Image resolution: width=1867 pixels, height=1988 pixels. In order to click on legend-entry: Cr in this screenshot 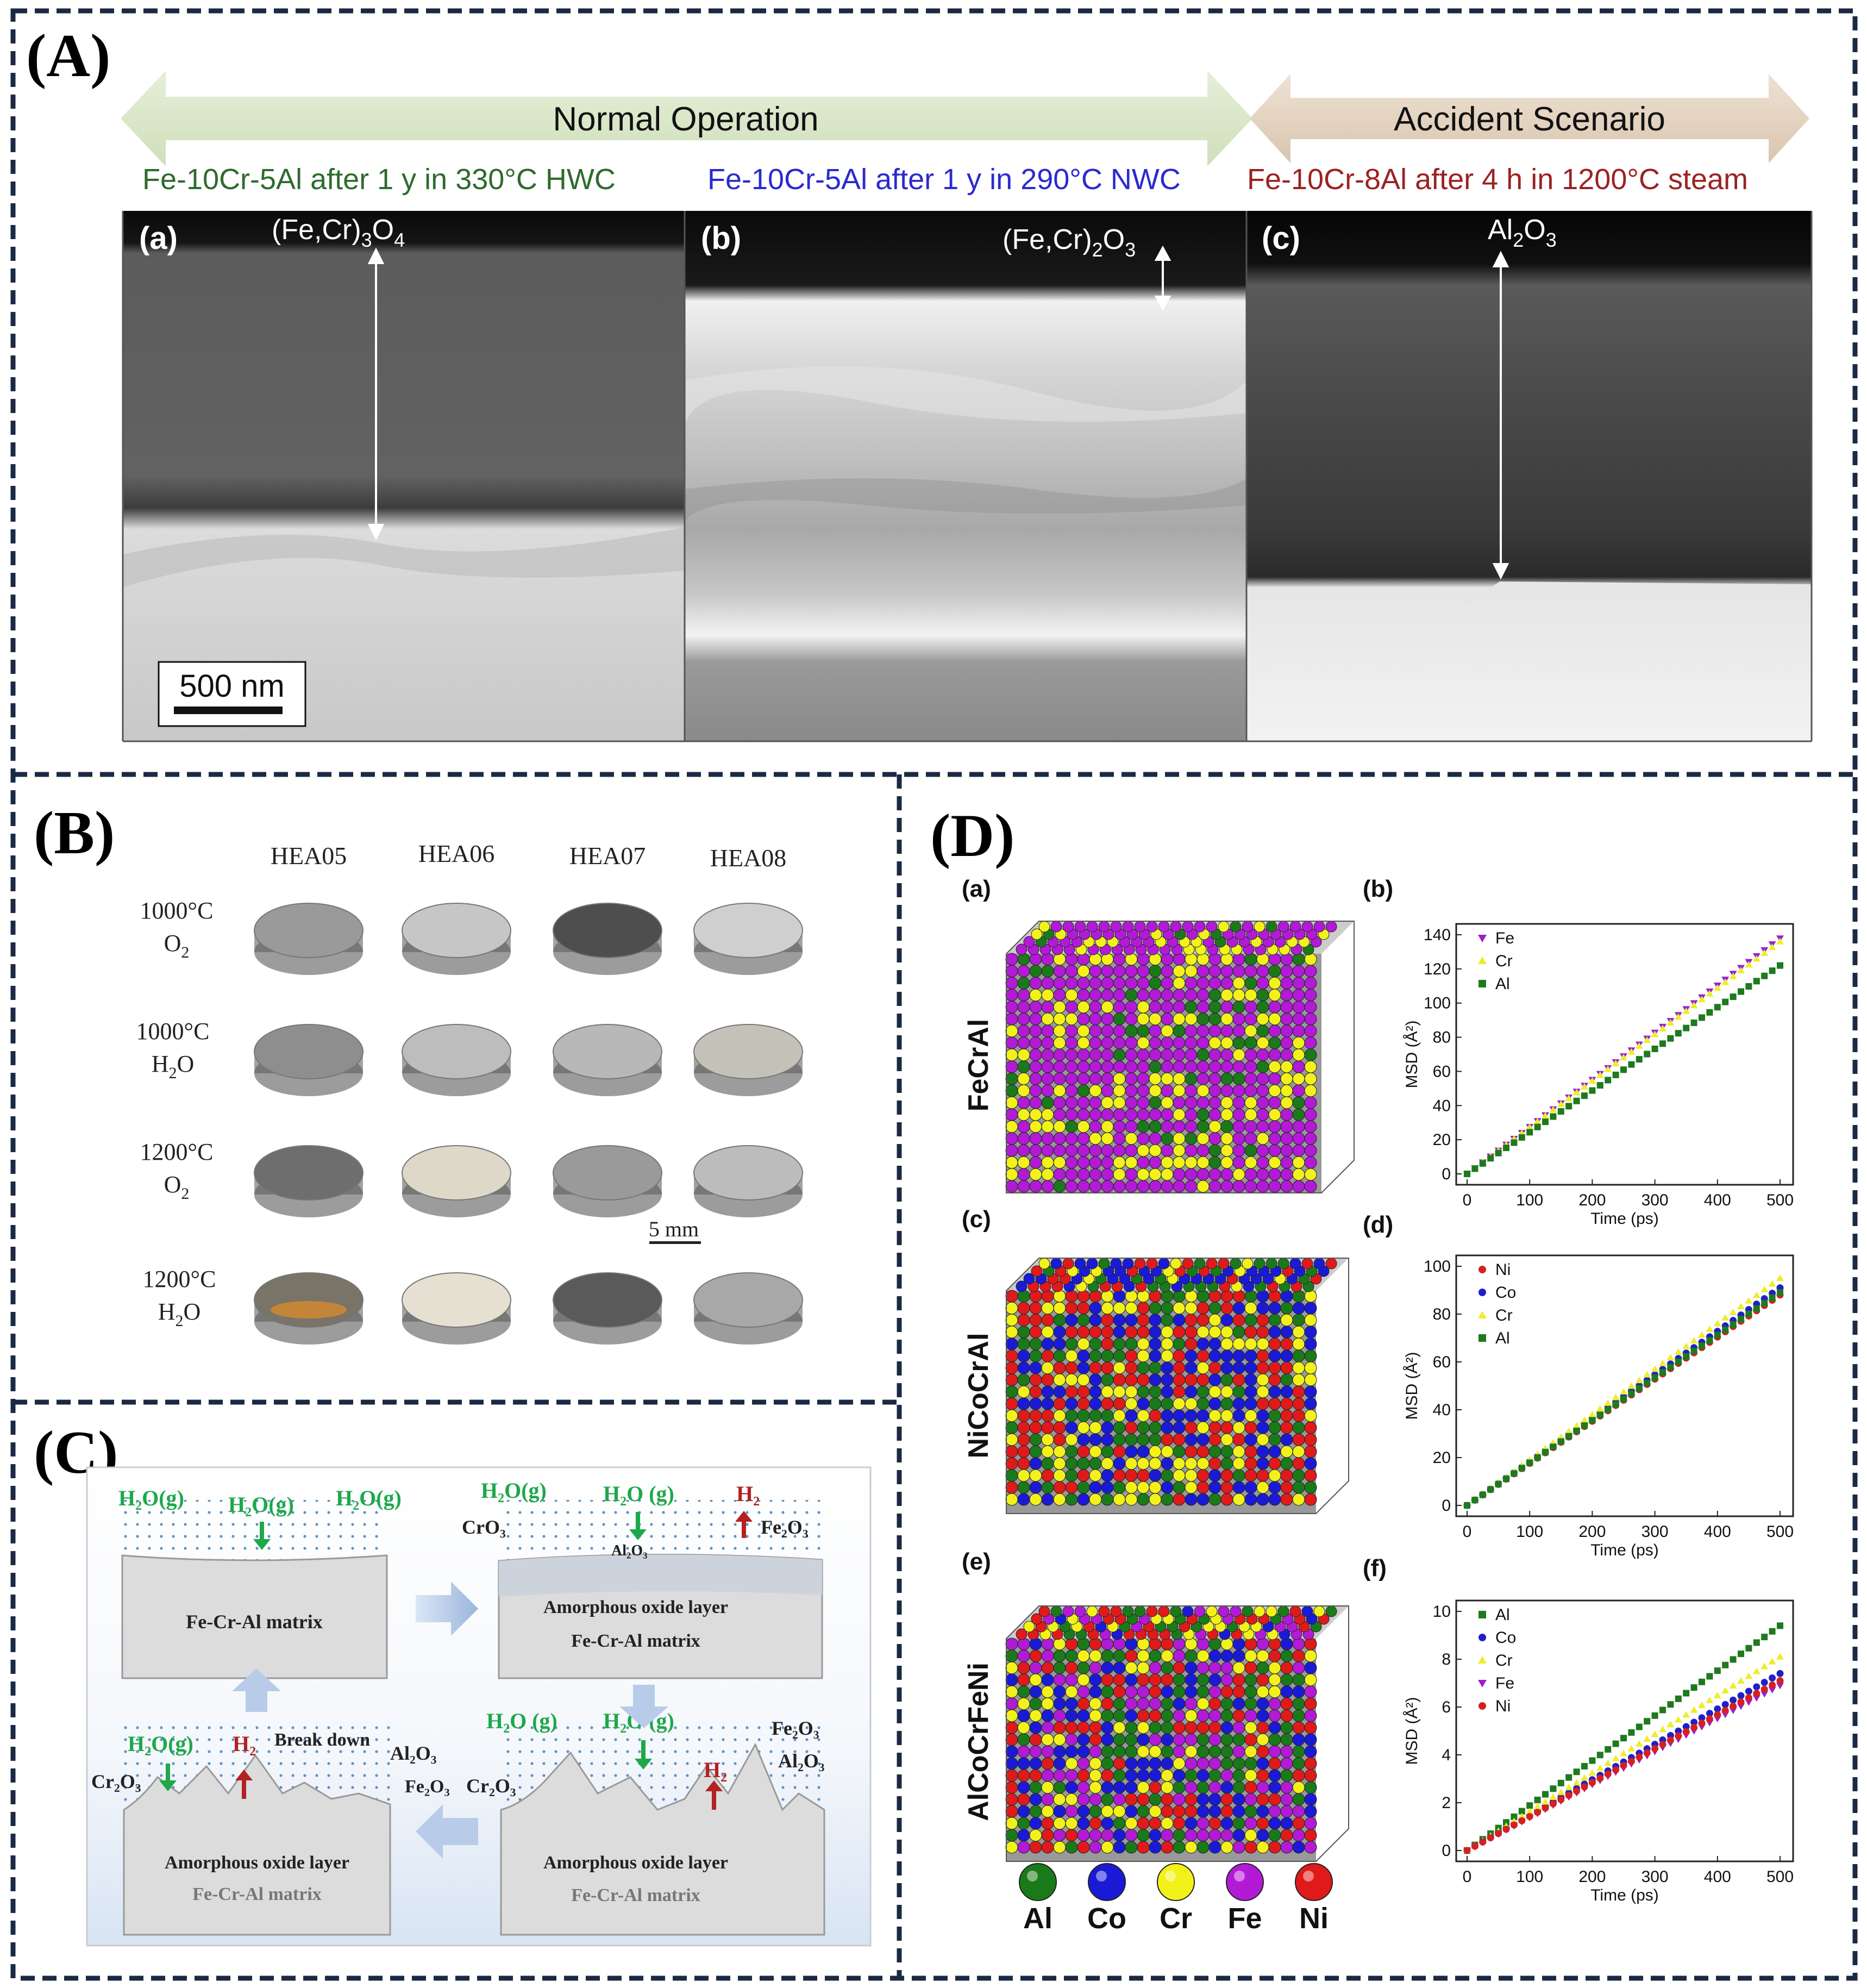, I will do `click(1495, 1315)`.